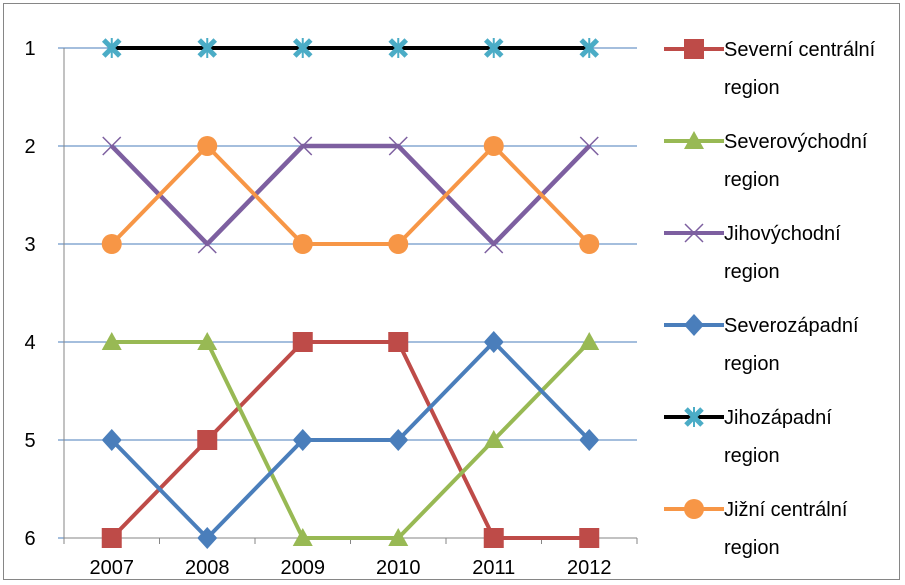 Image resolution: width=905 pixels, height=585 pixels. What do you see at coordinates (589, 568) in the screenshot?
I see `x-tick-label: 2012` at bounding box center [589, 568].